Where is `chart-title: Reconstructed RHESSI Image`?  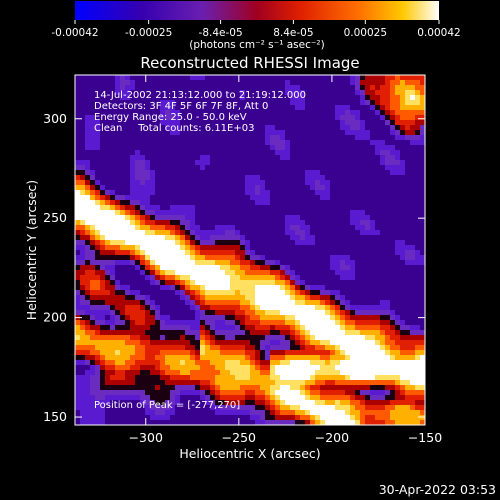 chart-title: Reconstructed RHESSI Image is located at coordinates (249, 63).